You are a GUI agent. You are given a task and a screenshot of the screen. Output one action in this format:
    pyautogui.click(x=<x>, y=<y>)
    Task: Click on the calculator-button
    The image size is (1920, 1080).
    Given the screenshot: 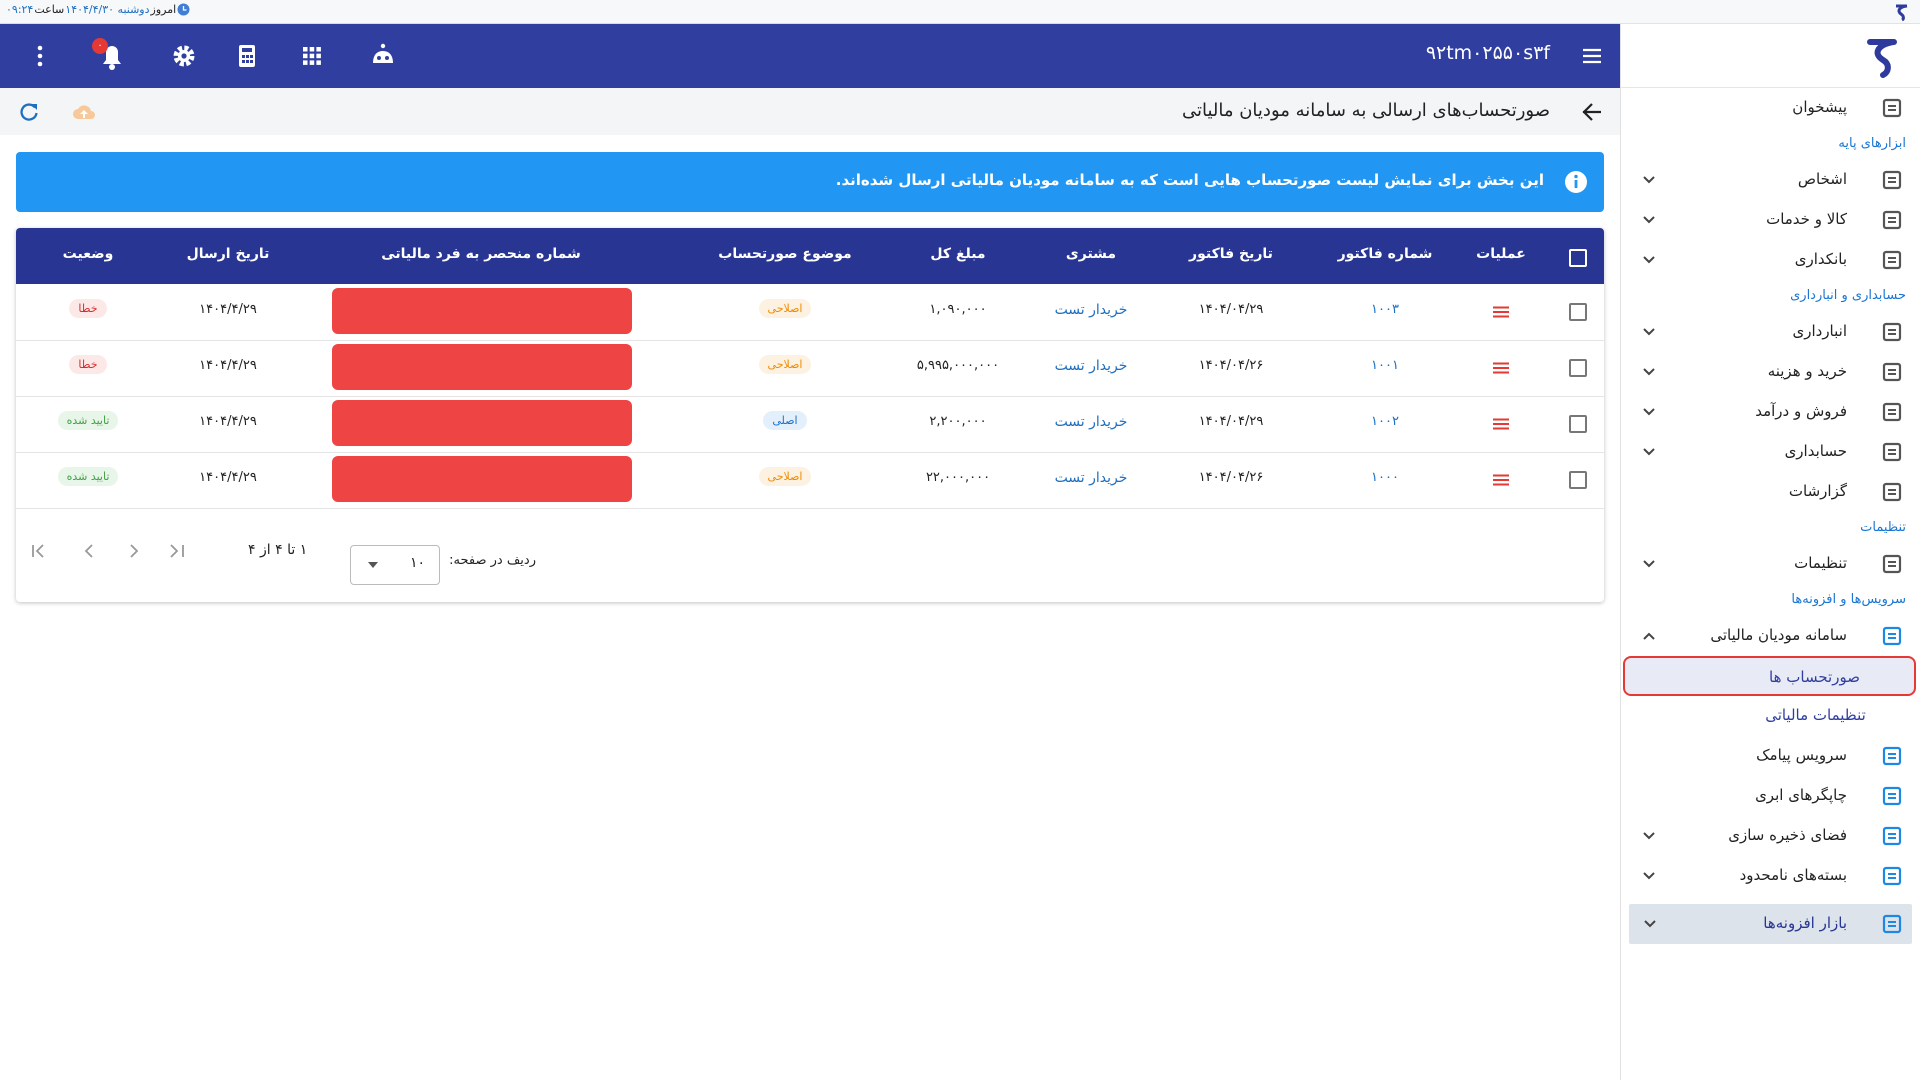 What is the action you would take?
    pyautogui.click(x=247, y=56)
    